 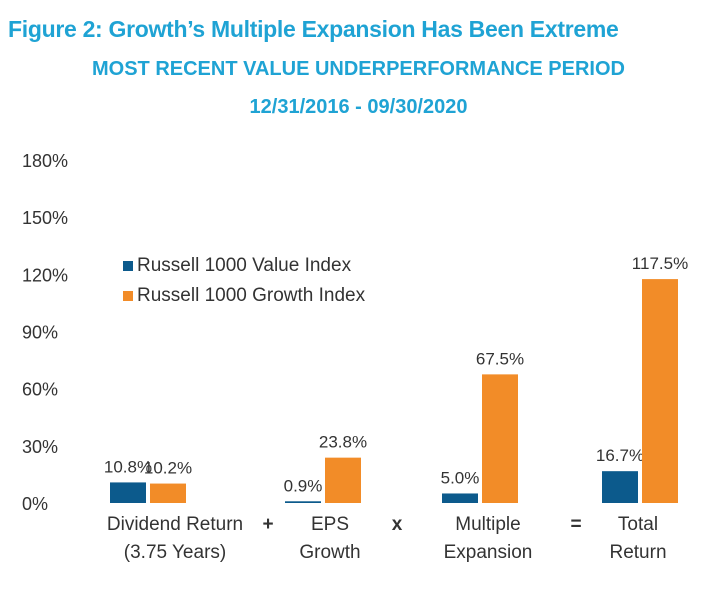 What do you see at coordinates (168, 468) in the screenshot?
I see `data-label: 10.2%` at bounding box center [168, 468].